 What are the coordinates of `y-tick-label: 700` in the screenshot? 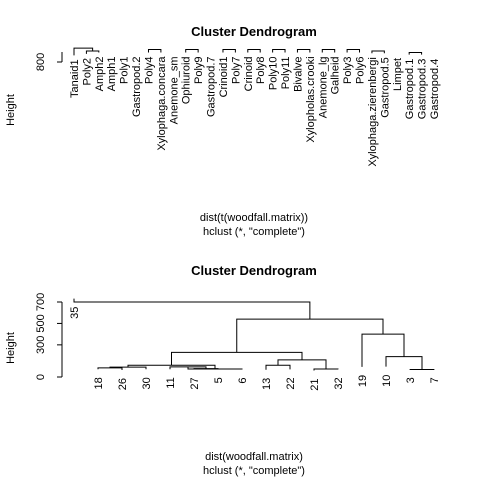 It's located at (41, 302).